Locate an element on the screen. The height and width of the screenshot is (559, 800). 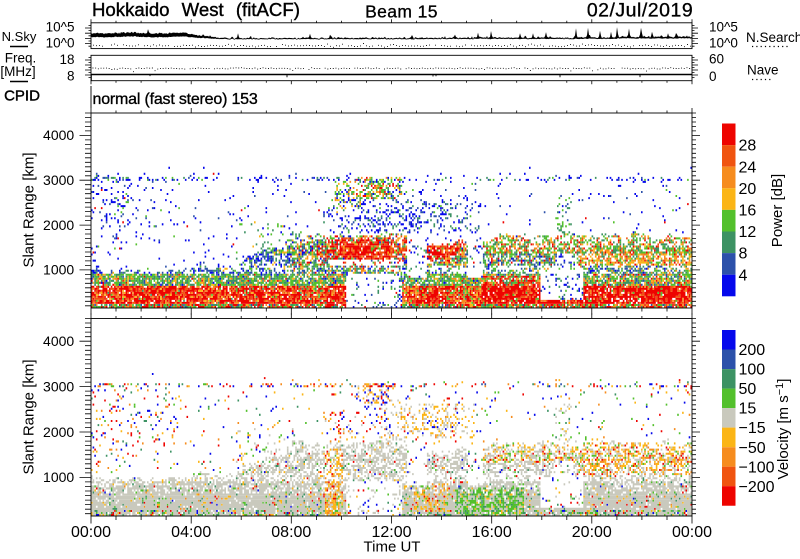
svg-text: CPID is located at coordinates (22, 96).